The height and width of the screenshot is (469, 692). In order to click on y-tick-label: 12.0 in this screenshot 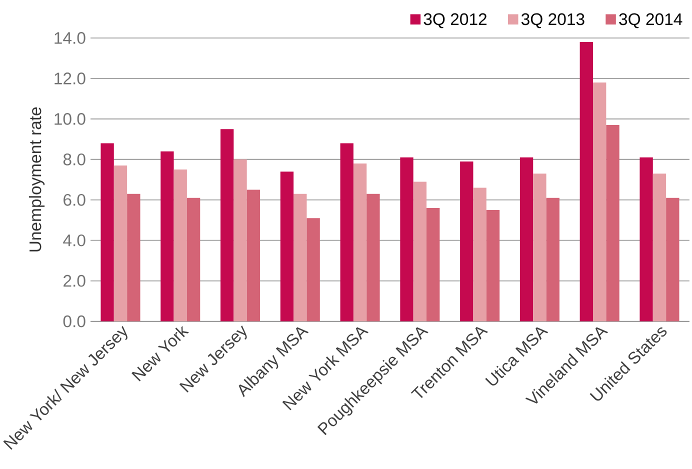, I will do `click(70, 78)`.